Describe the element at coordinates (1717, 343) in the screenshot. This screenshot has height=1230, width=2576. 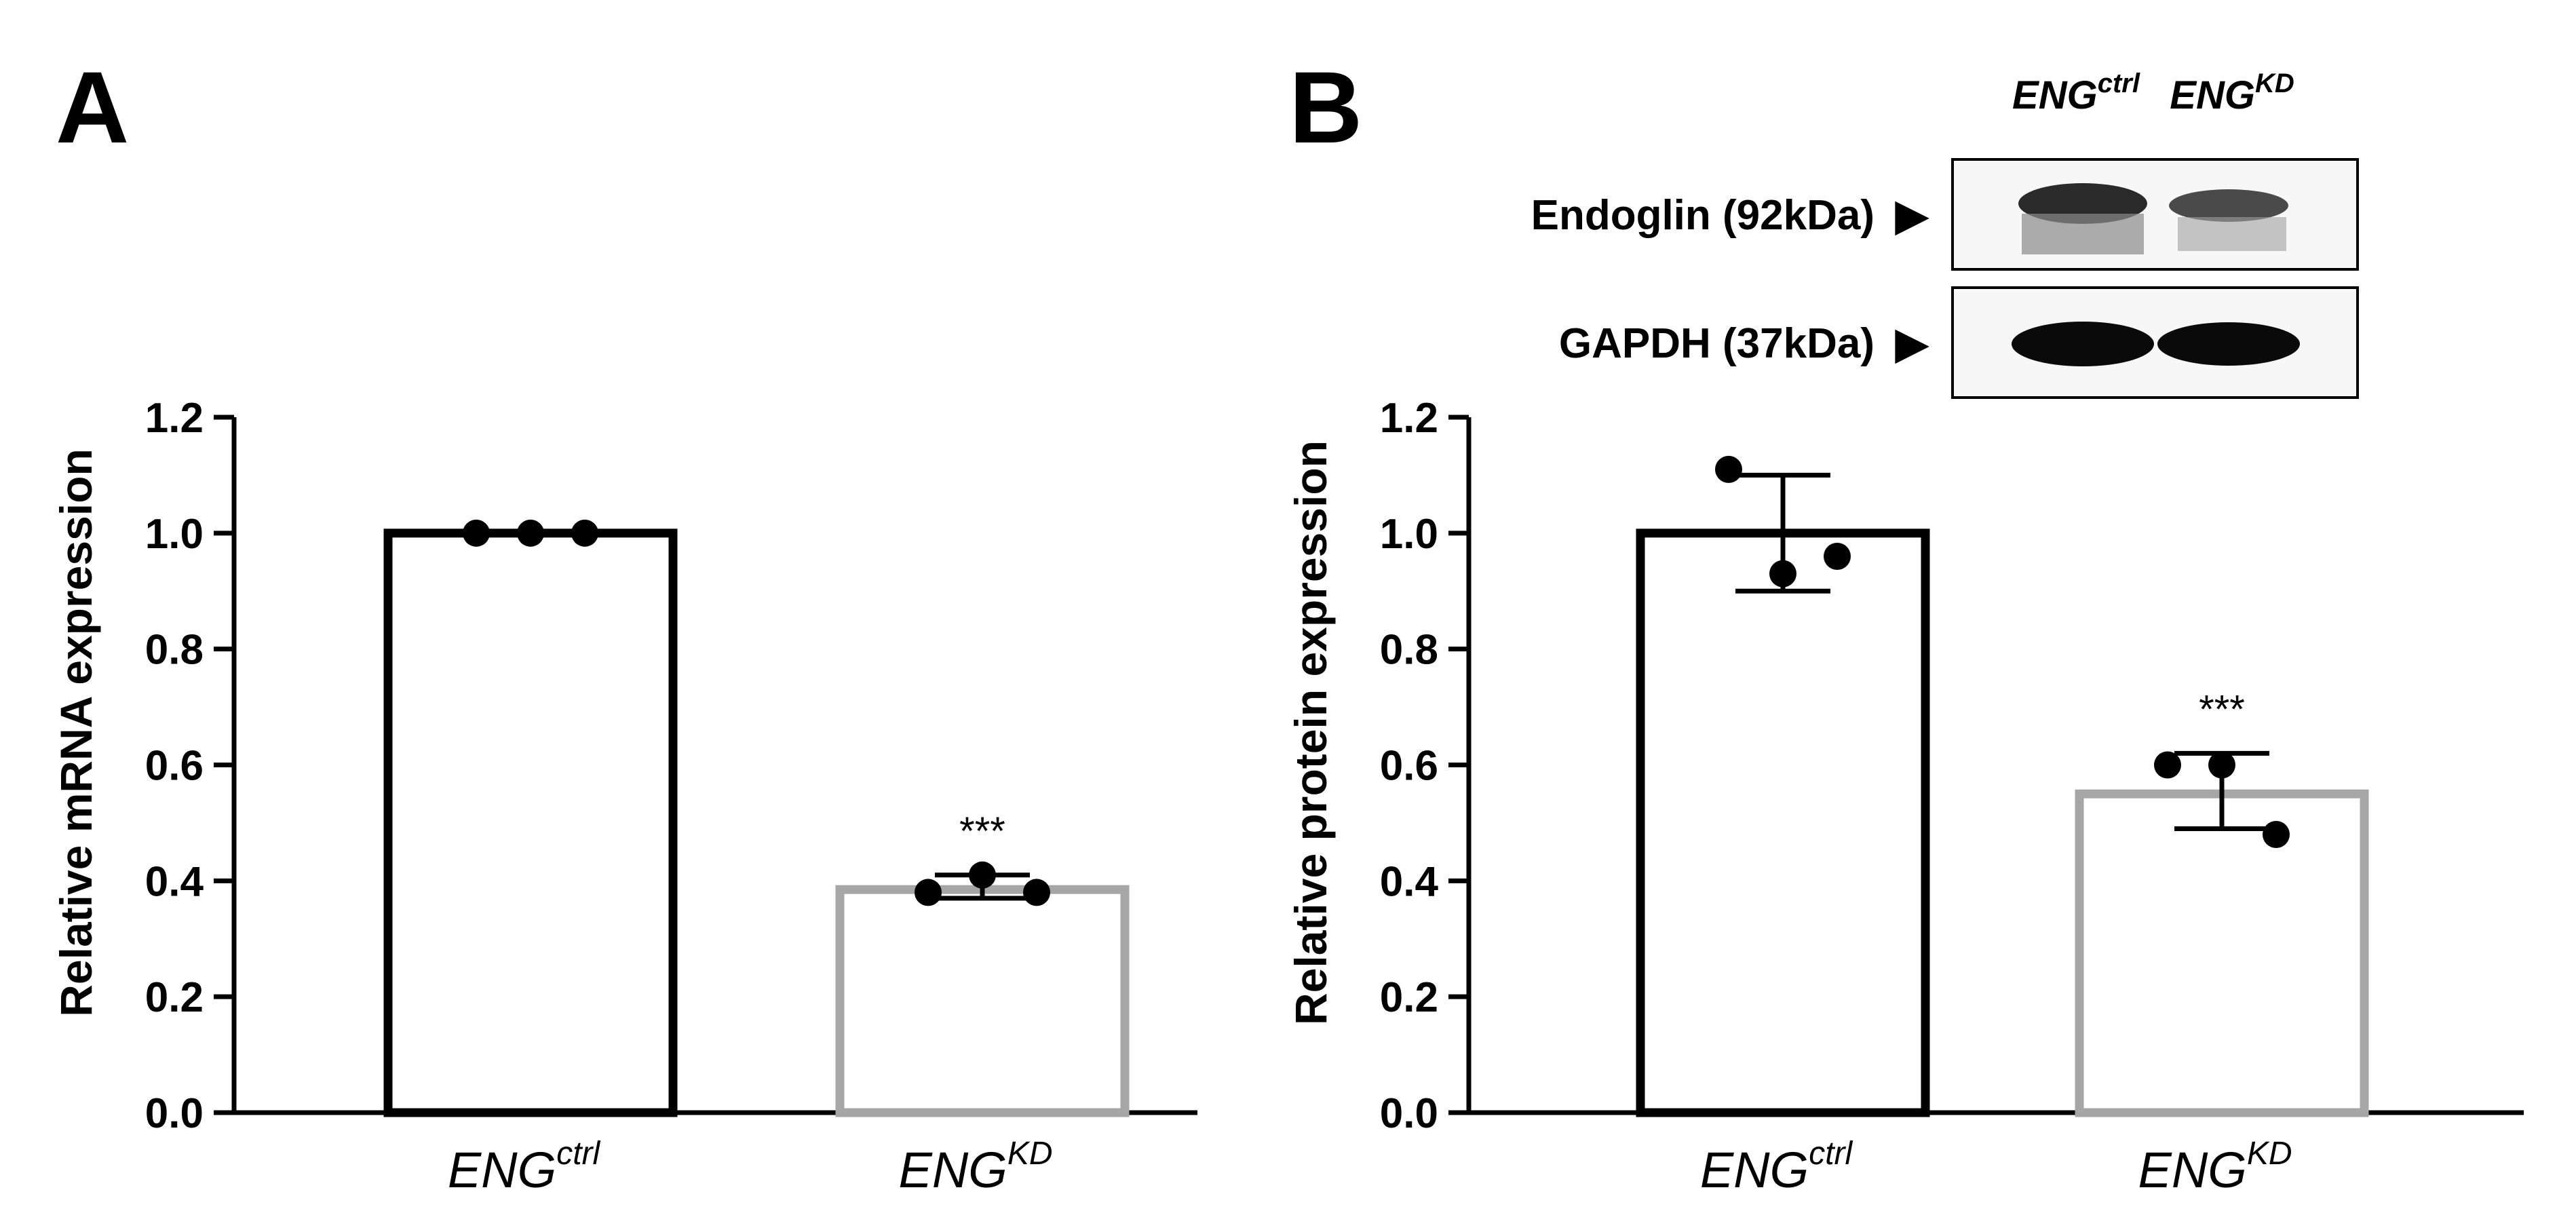
I see `blot-row-label: GAPDH (37kDa)` at that location.